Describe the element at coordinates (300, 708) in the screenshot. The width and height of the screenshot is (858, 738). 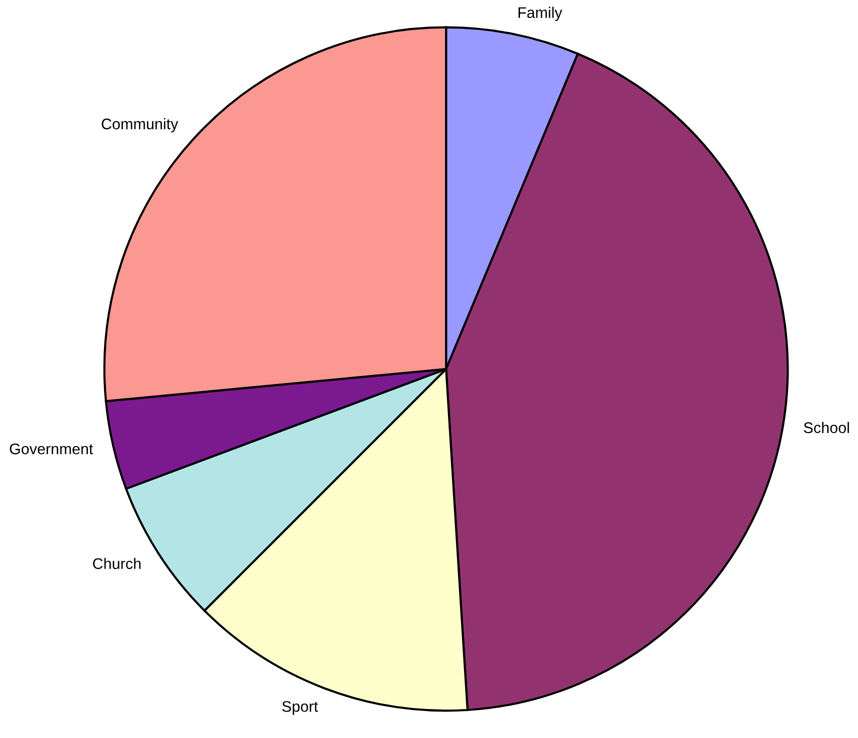
I see `slice-label: Sport` at that location.